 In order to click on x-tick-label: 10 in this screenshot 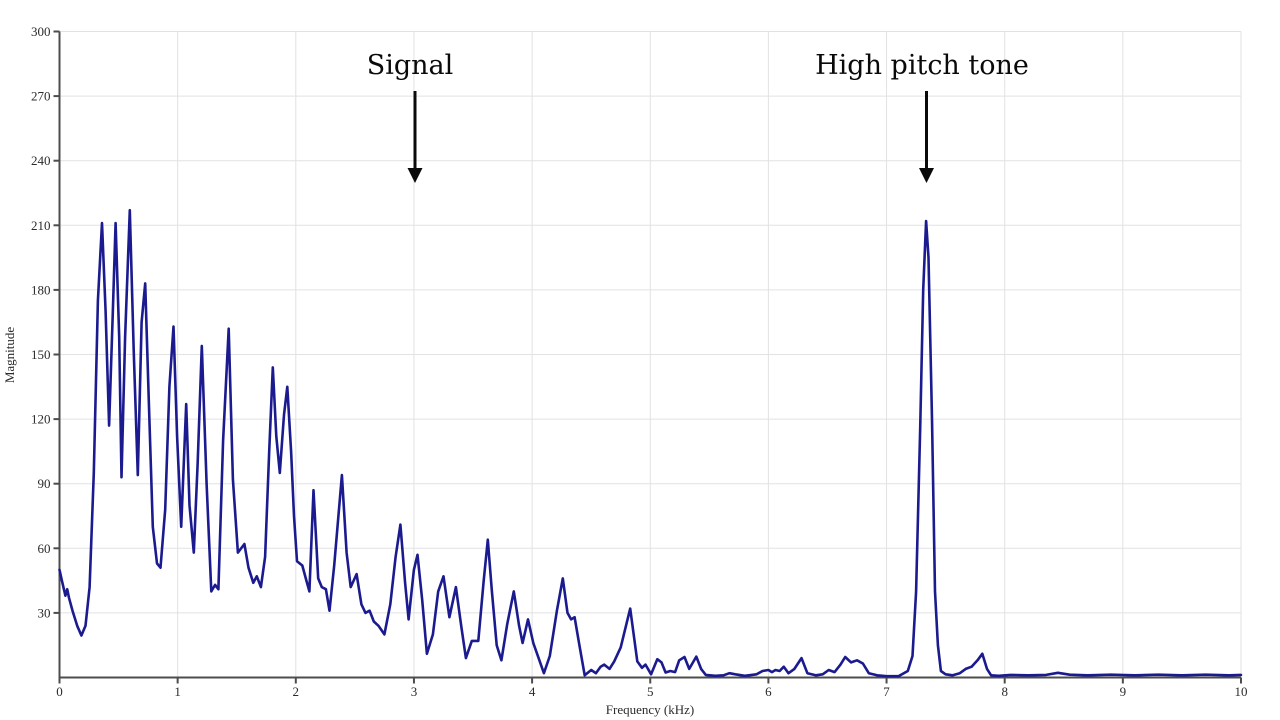, I will do `click(1241, 691)`.